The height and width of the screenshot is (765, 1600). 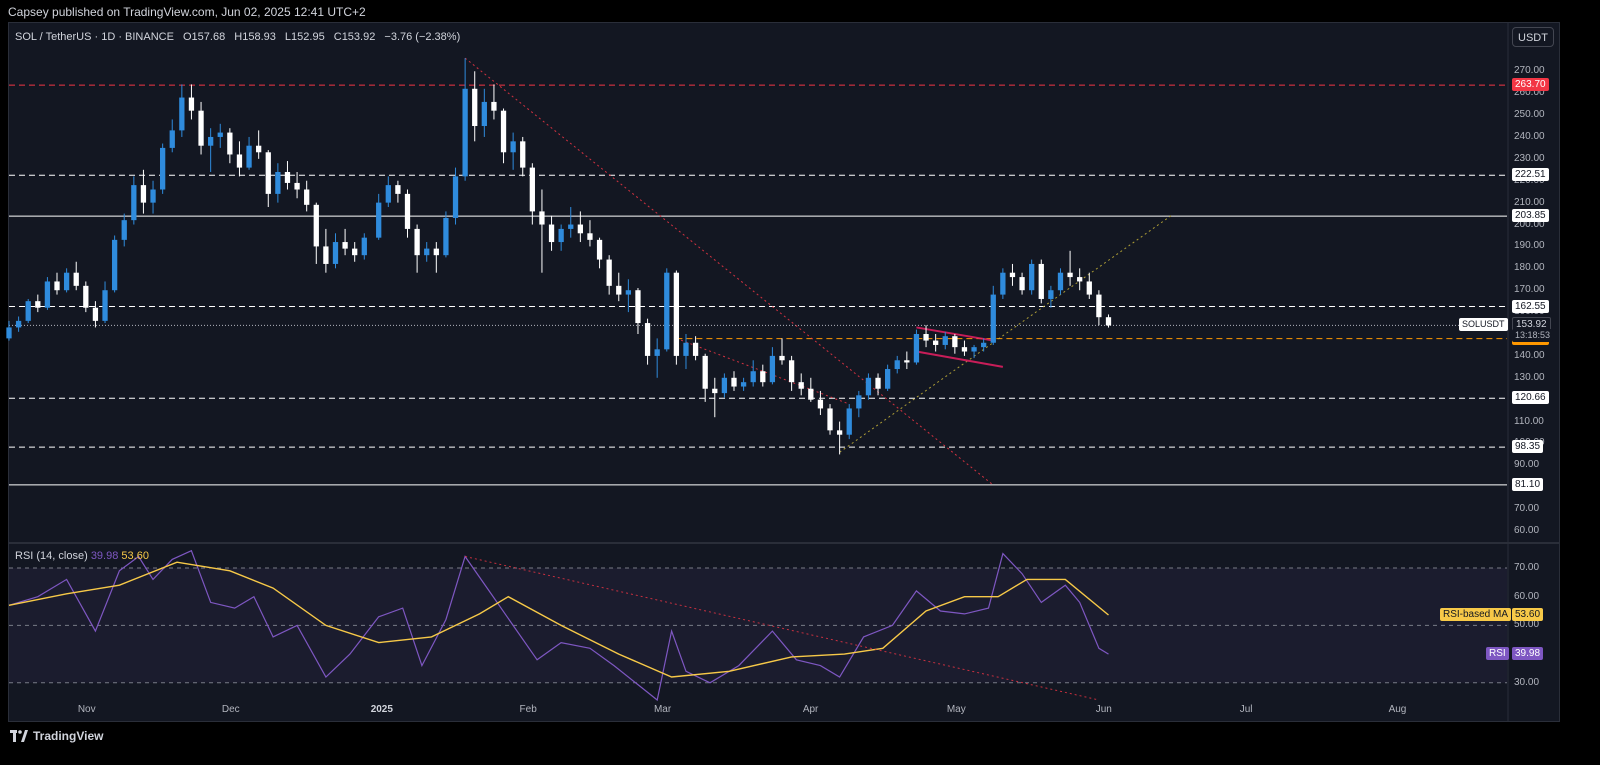 I want to click on level-label-162.55: 162.55, so click(x=1530, y=306).